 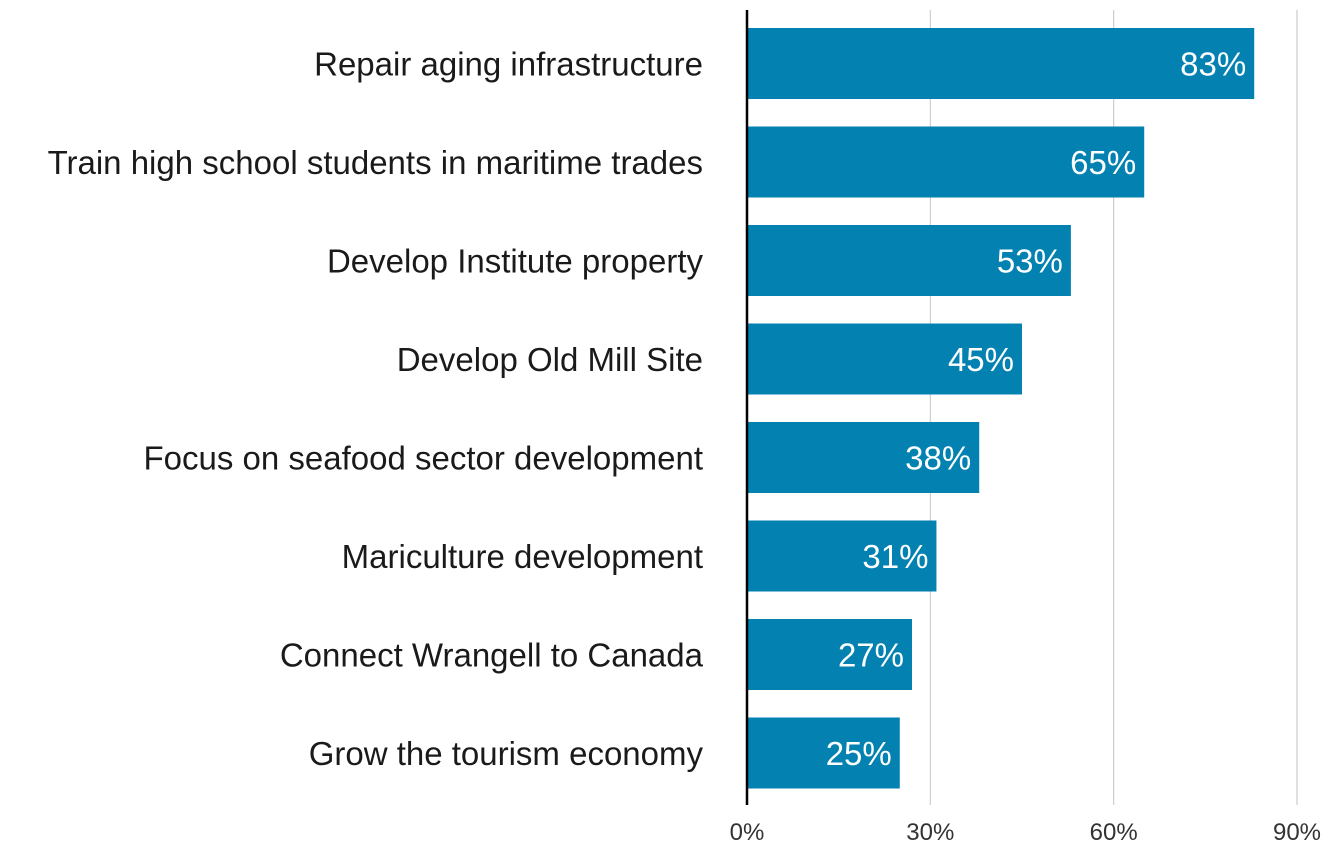 What do you see at coordinates (423, 458) in the screenshot?
I see `category-label: Focus on seafood sector development` at bounding box center [423, 458].